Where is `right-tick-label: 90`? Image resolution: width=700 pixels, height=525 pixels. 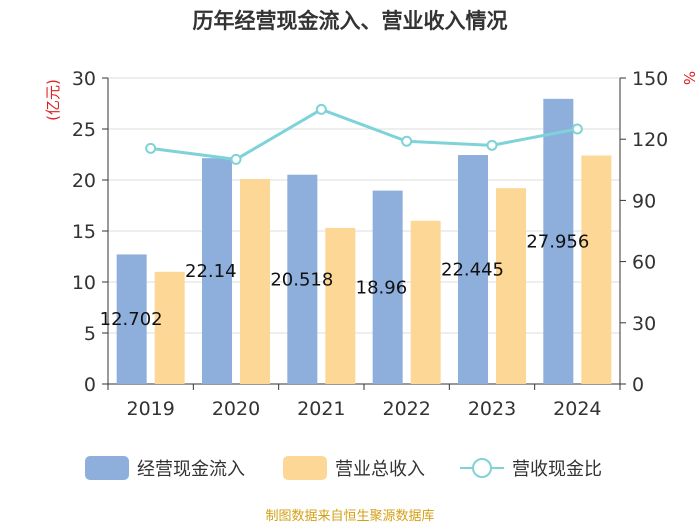
right-tick-label: 90 is located at coordinates (644, 201).